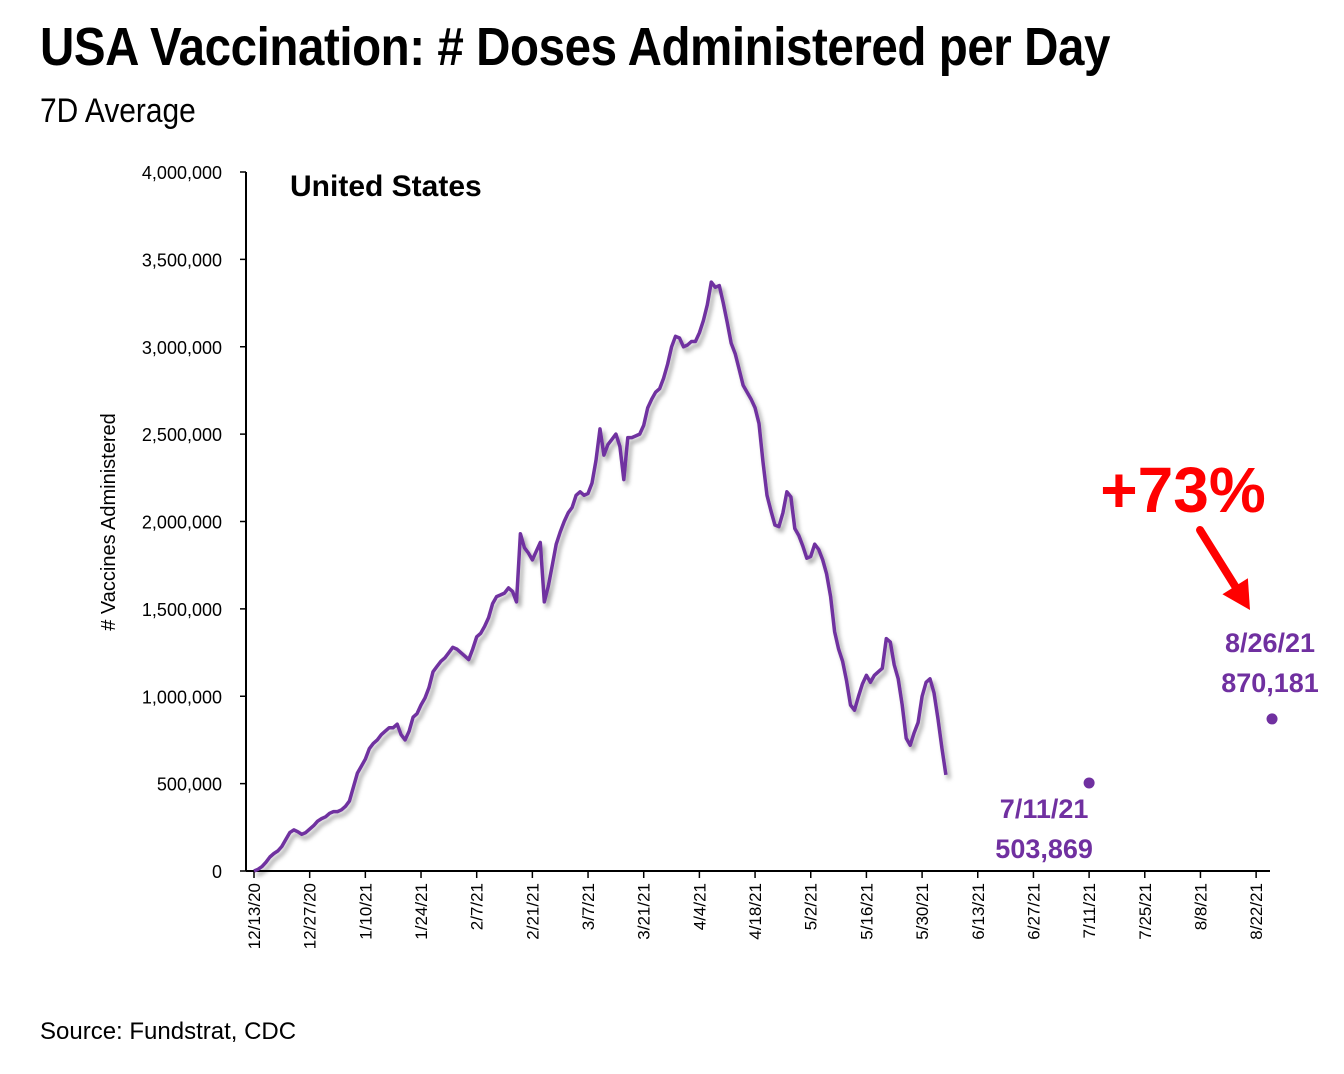 The image size is (1344, 1074). What do you see at coordinates (1044, 849) in the screenshot?
I see `trough-value-label: 503,869` at bounding box center [1044, 849].